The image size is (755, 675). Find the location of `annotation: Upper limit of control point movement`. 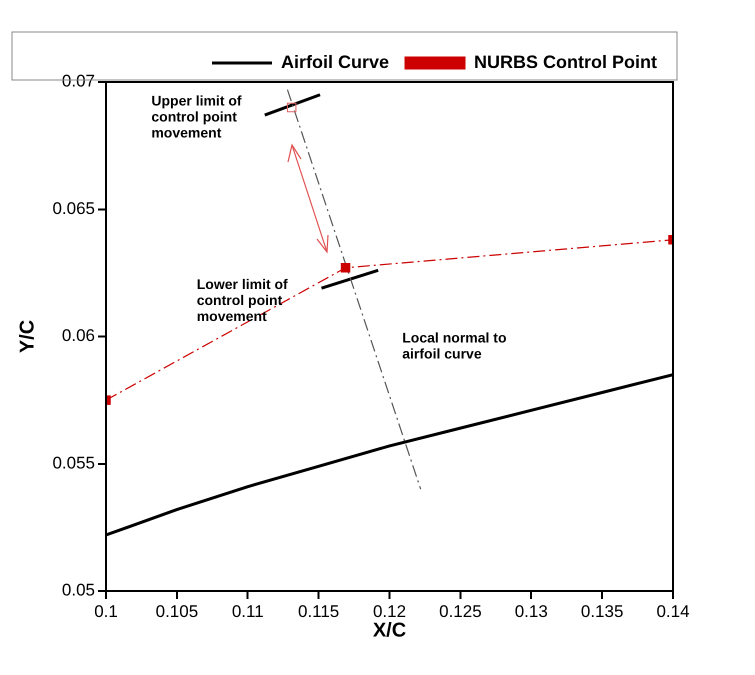

annotation: Upper limit of control point movement is located at coordinates (196, 116).